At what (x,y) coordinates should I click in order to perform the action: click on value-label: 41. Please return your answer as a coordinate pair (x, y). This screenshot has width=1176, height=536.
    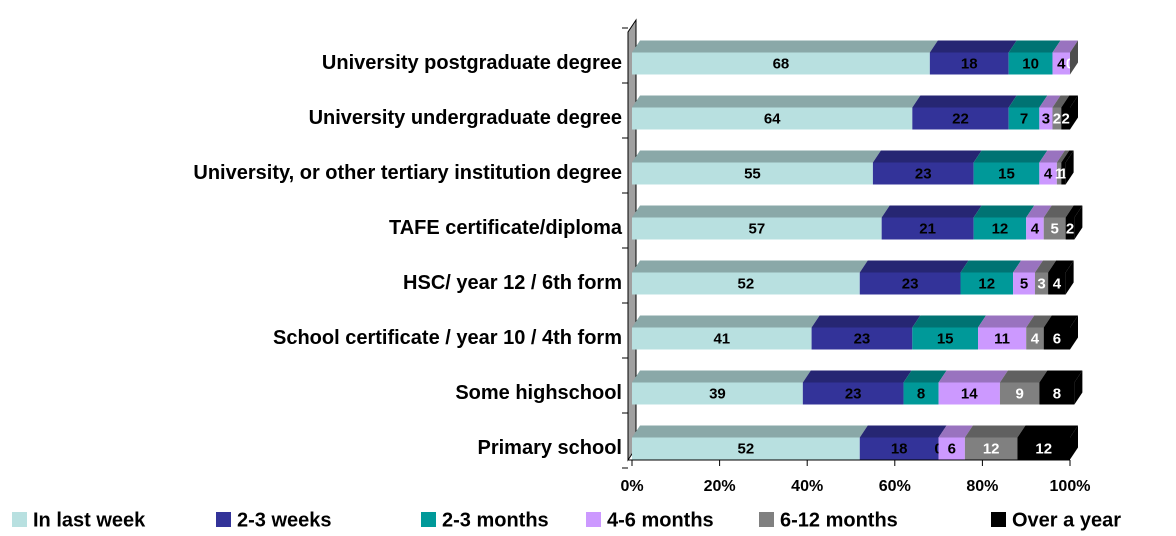
    Looking at the image, I should click on (721, 338).